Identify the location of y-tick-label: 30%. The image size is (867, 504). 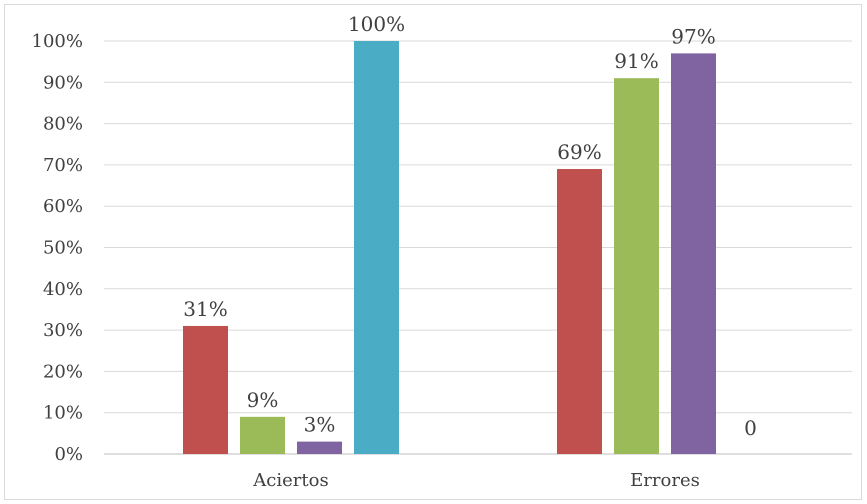
(63, 330).